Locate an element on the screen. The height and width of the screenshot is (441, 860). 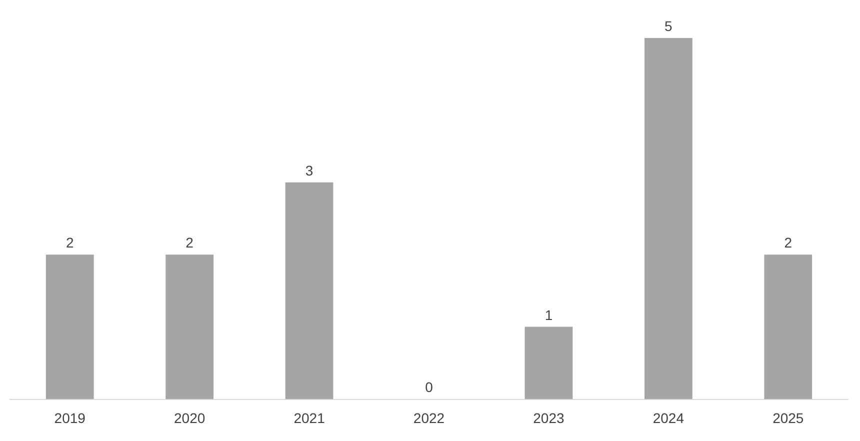
x-tick-label: 2025 is located at coordinates (788, 418).